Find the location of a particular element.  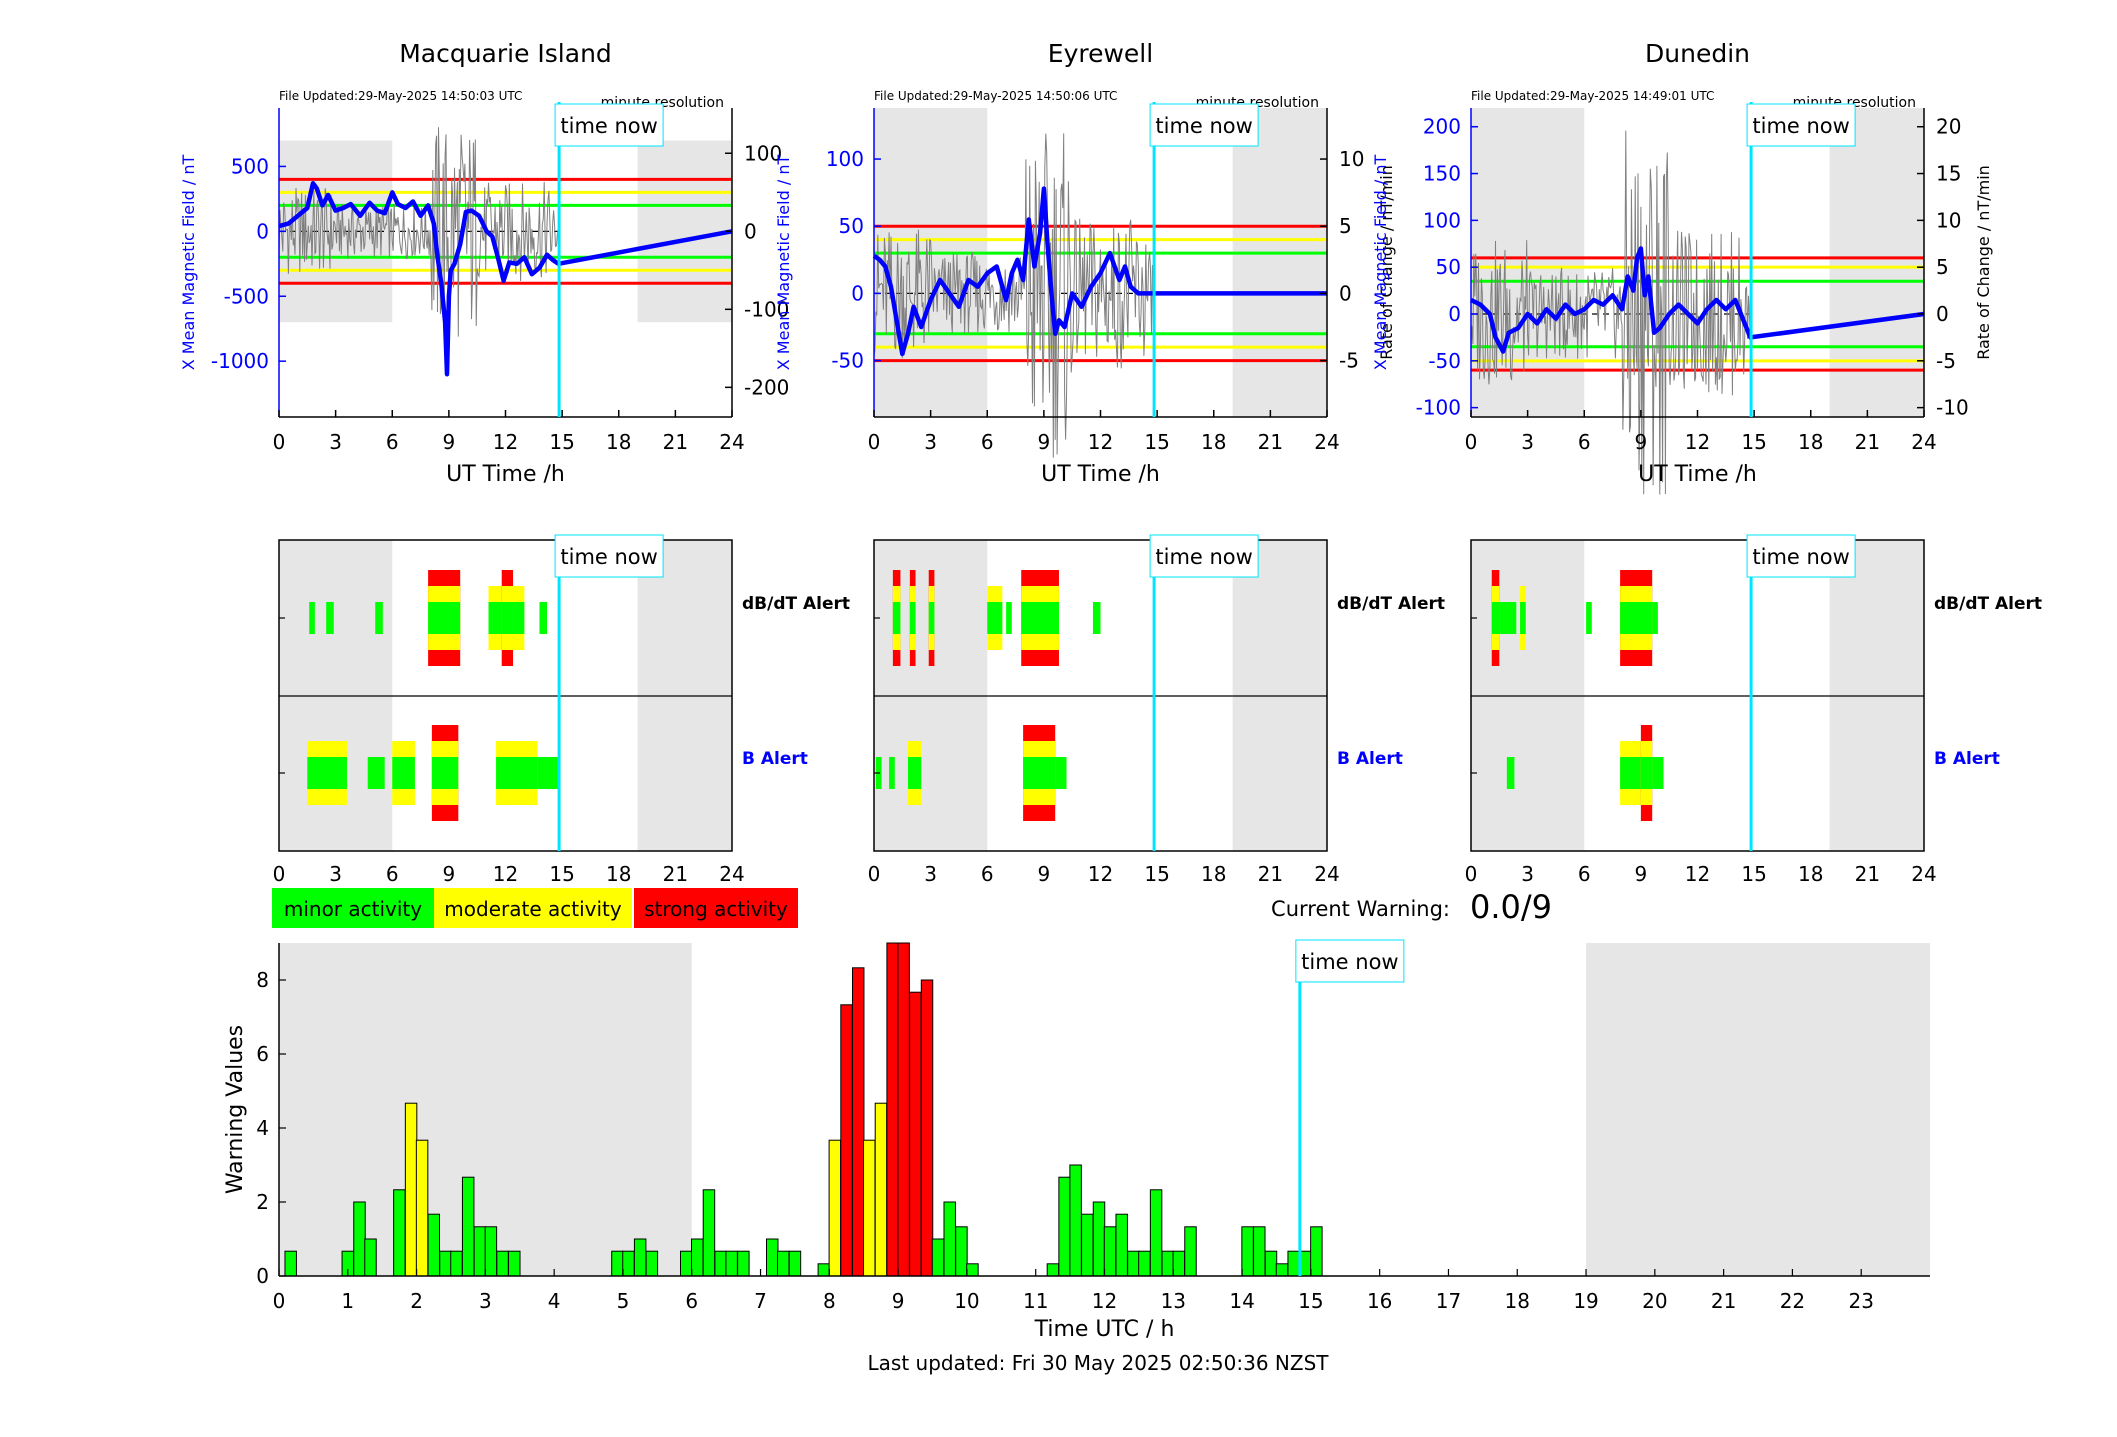

bar-x-tick-label: 11 is located at coordinates (1035, 1301).